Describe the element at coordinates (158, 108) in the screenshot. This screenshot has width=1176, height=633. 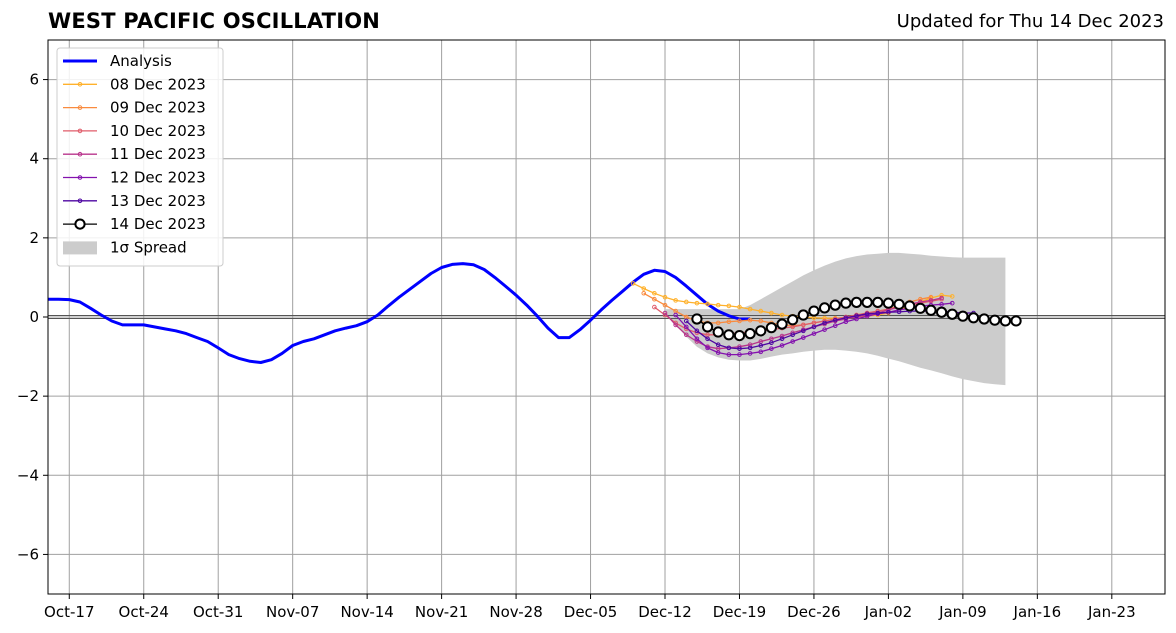
I see `legend-label: 09 Dec 2023` at that location.